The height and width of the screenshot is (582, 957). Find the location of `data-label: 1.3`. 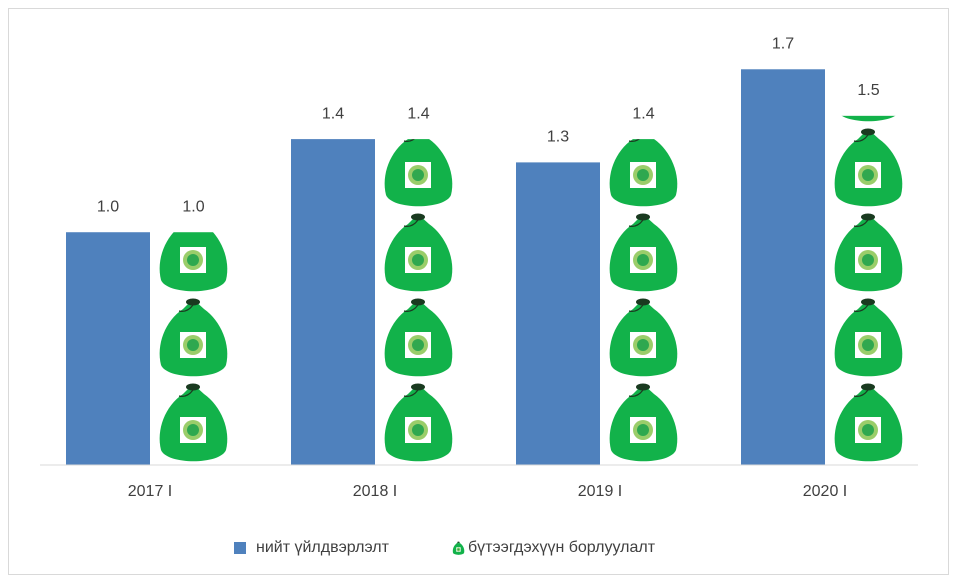

data-label: 1.3 is located at coordinates (558, 137).